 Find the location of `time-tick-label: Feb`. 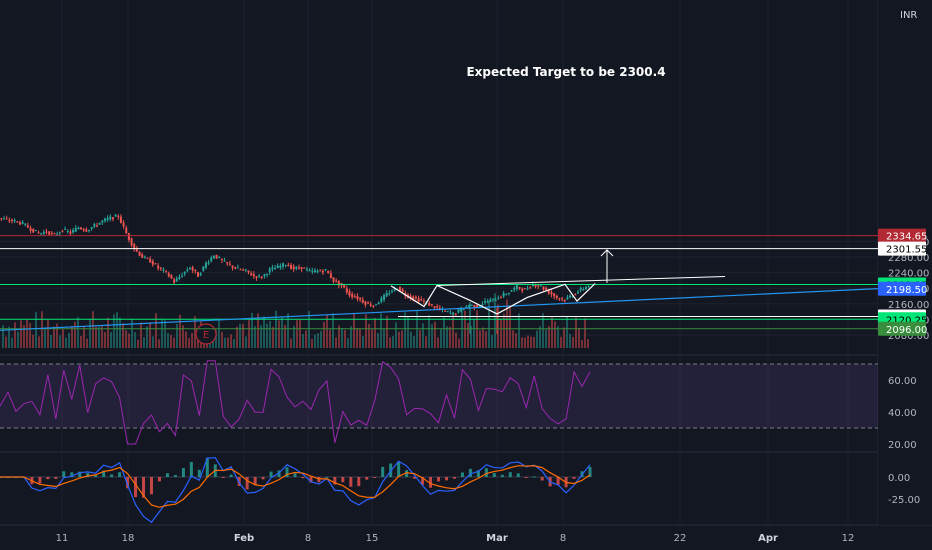

time-tick-label: Feb is located at coordinates (244, 538).